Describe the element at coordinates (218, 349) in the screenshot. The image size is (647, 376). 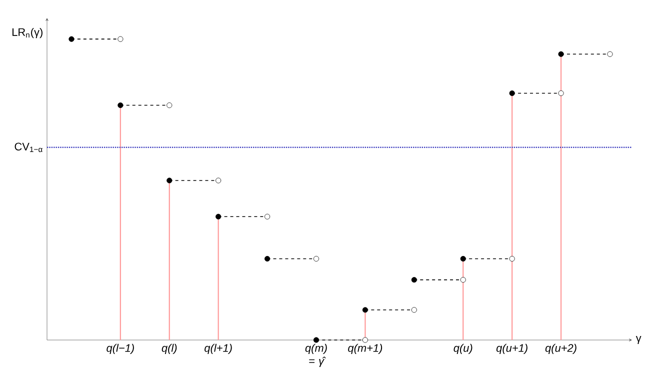
I see `x-tick-label: q(l+1)` at that location.